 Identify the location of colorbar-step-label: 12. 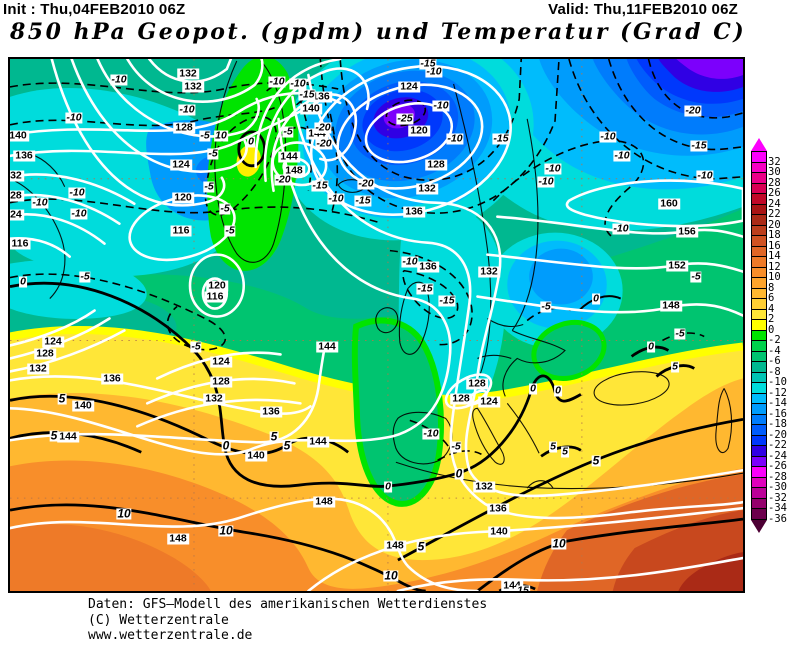
(774, 266).